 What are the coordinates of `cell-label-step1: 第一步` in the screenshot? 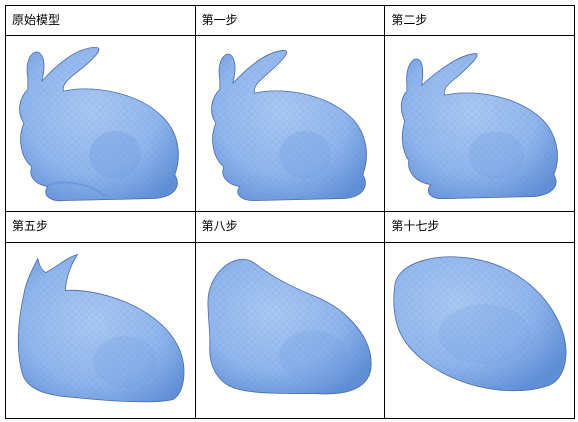 It's located at (290, 20).